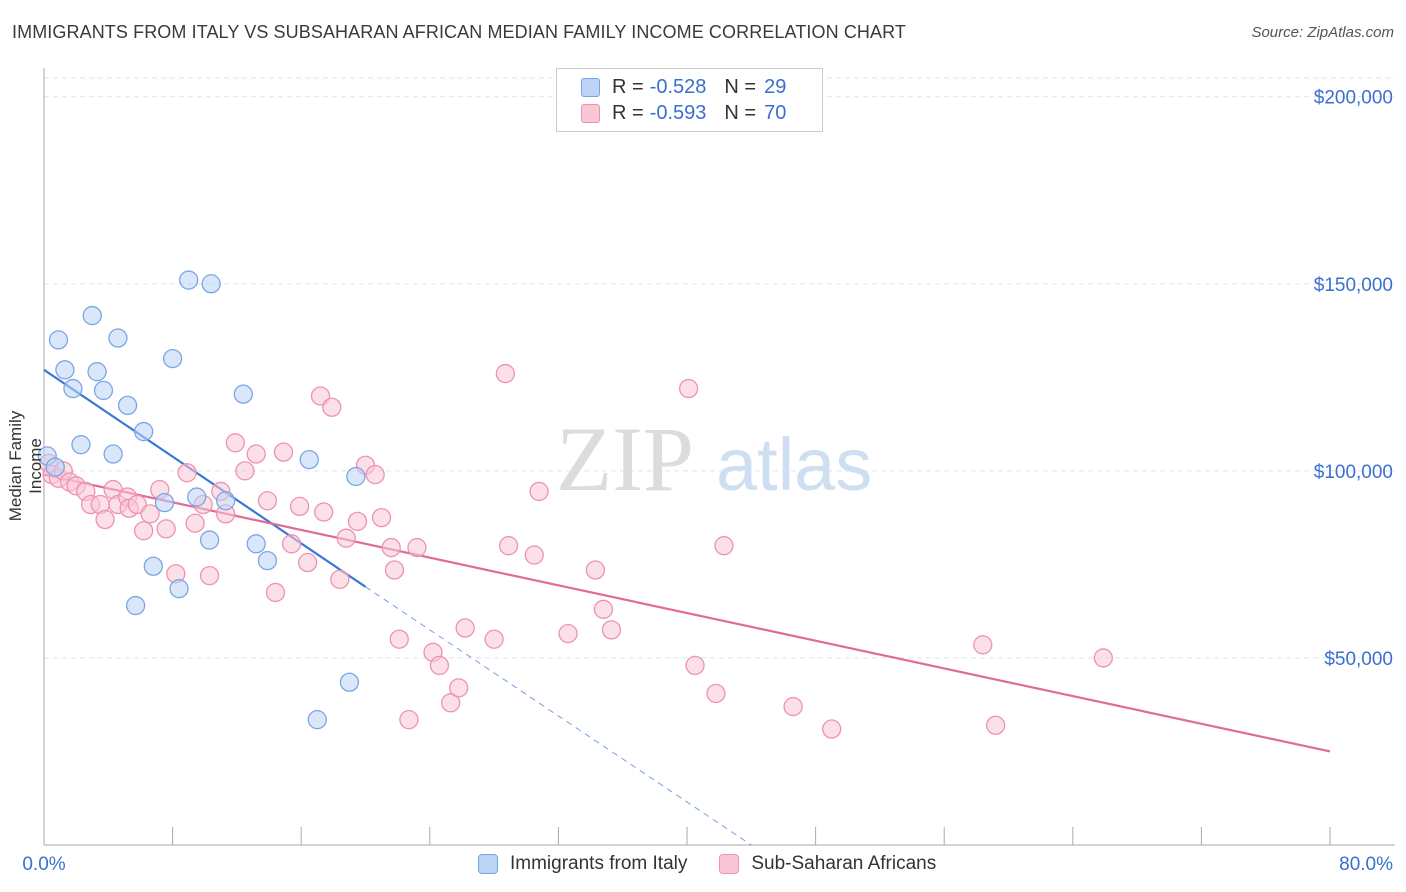 Image resolution: width=1406 pixels, height=892 pixels. I want to click on legend-item-italy: Immigrants from Italy, so click(582, 864).